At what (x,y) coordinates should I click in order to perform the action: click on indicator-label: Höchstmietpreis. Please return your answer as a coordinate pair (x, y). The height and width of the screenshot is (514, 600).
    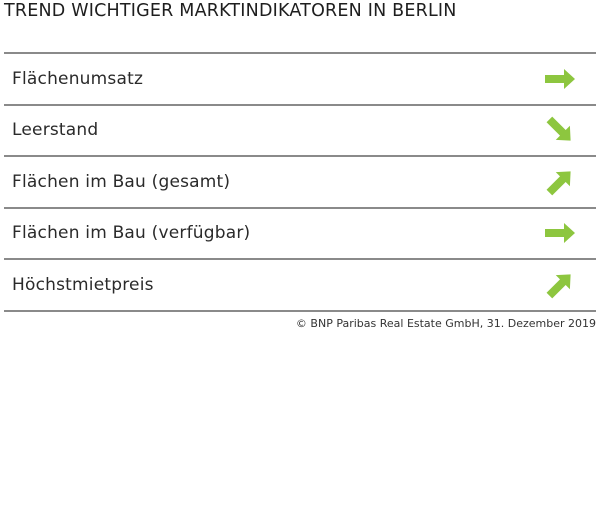
    Looking at the image, I should click on (83, 284).